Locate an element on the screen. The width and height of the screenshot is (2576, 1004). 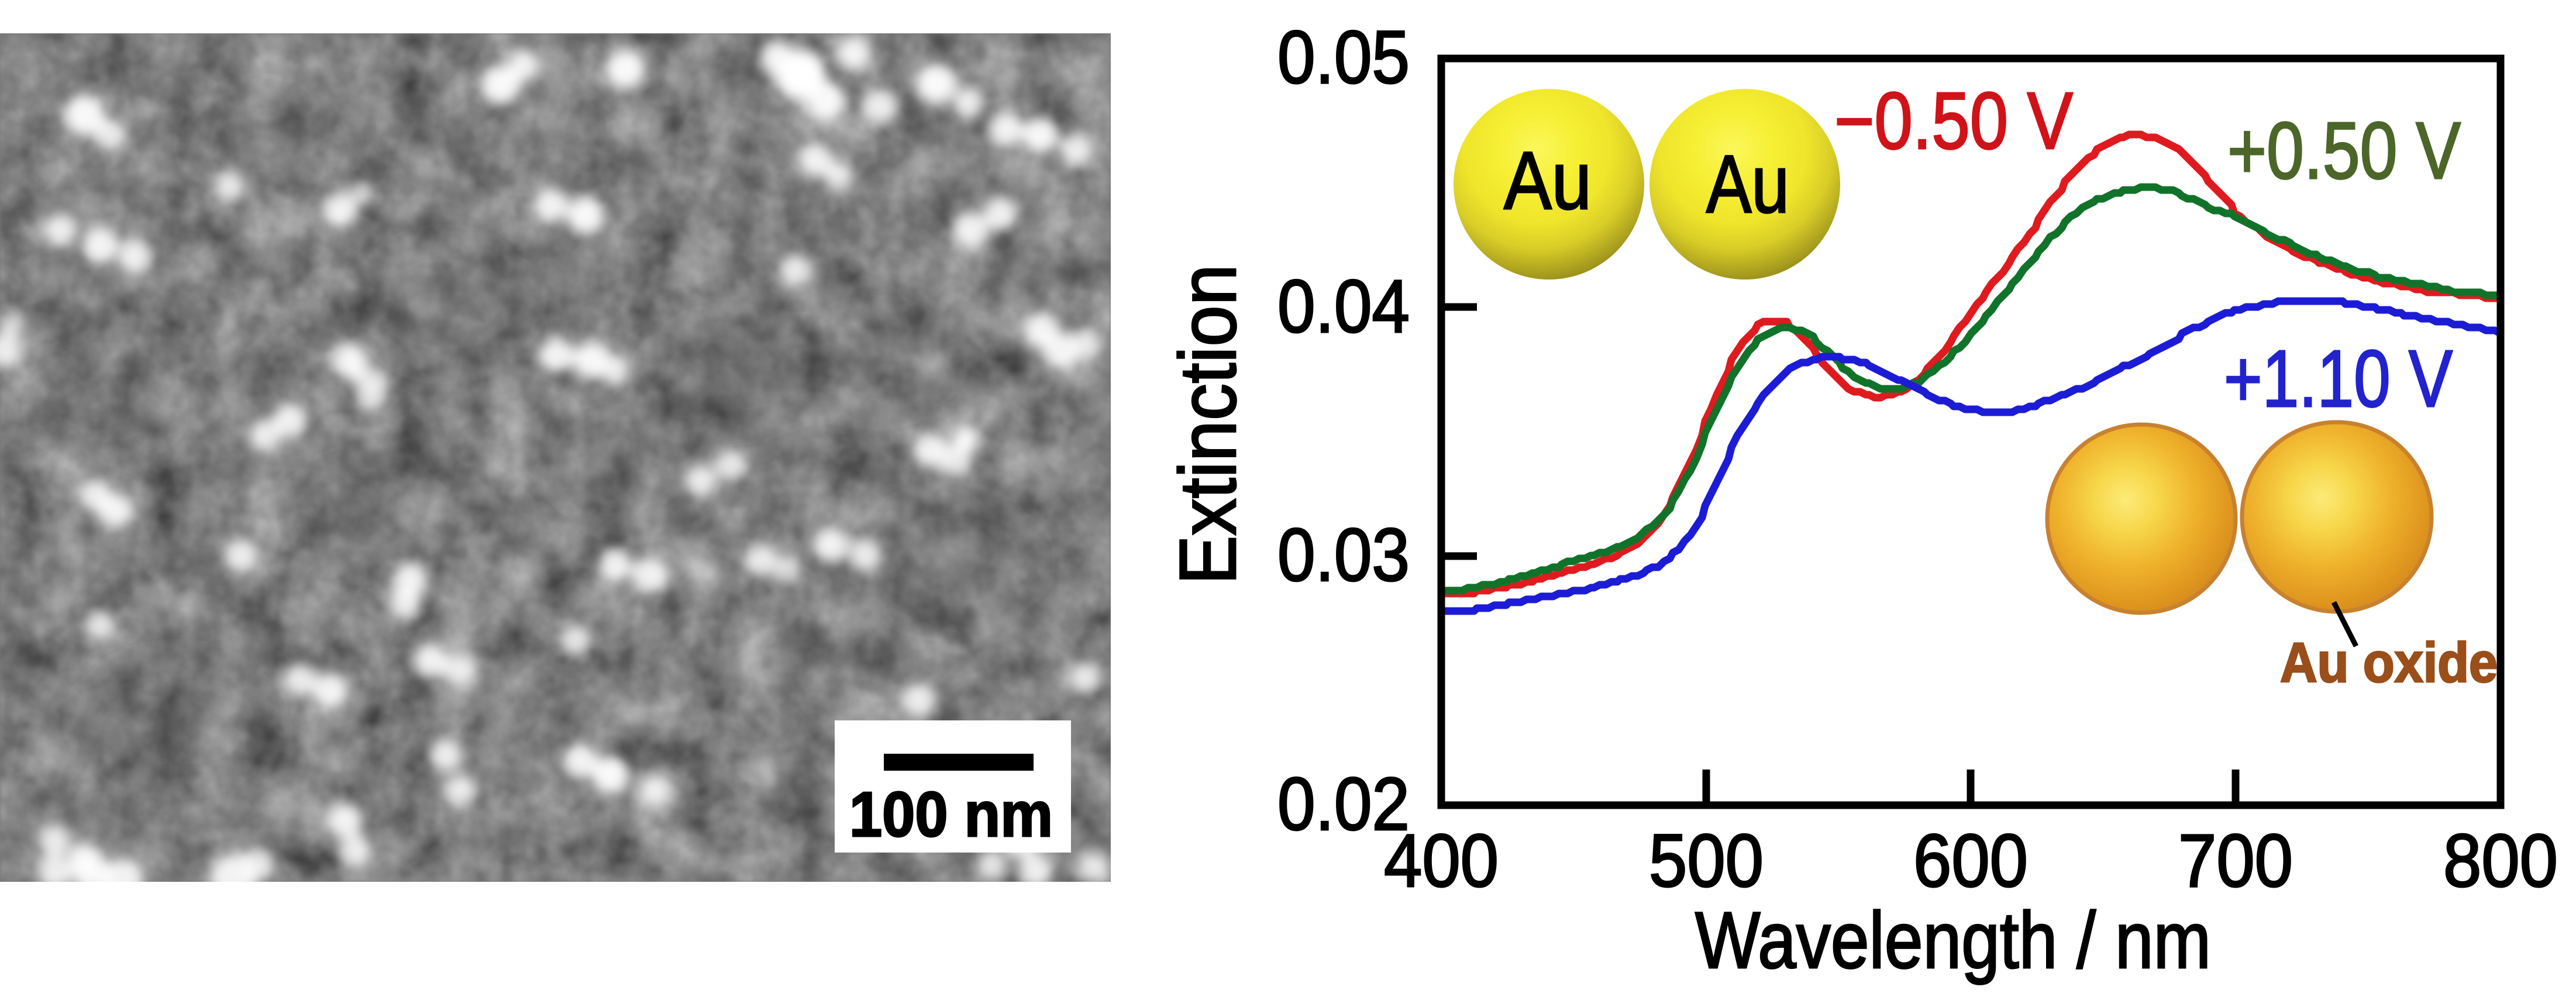
svg-text: 500 is located at coordinates (1706, 861).